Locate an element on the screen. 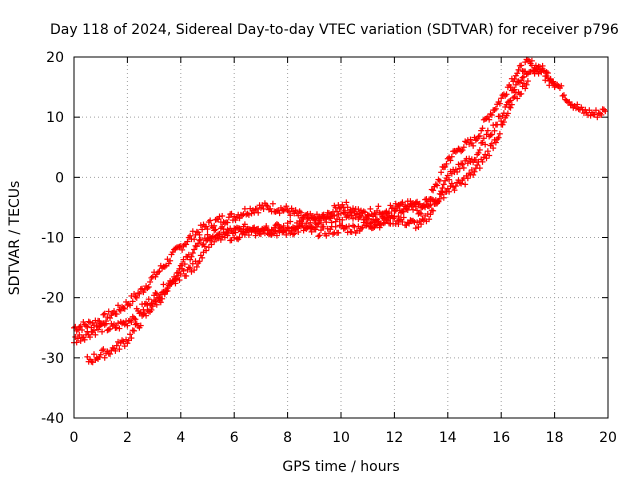 This screenshot has width=640, height=480. y-tick-label: 0 is located at coordinates (59, 178).